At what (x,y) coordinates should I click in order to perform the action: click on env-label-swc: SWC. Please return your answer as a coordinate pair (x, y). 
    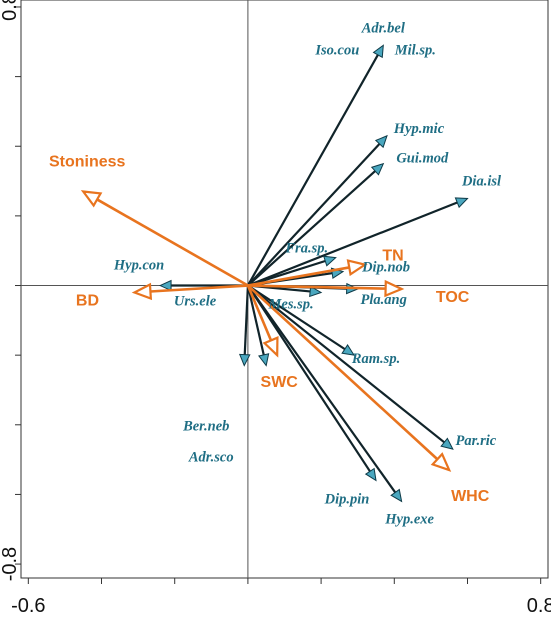
    Looking at the image, I should click on (280, 382).